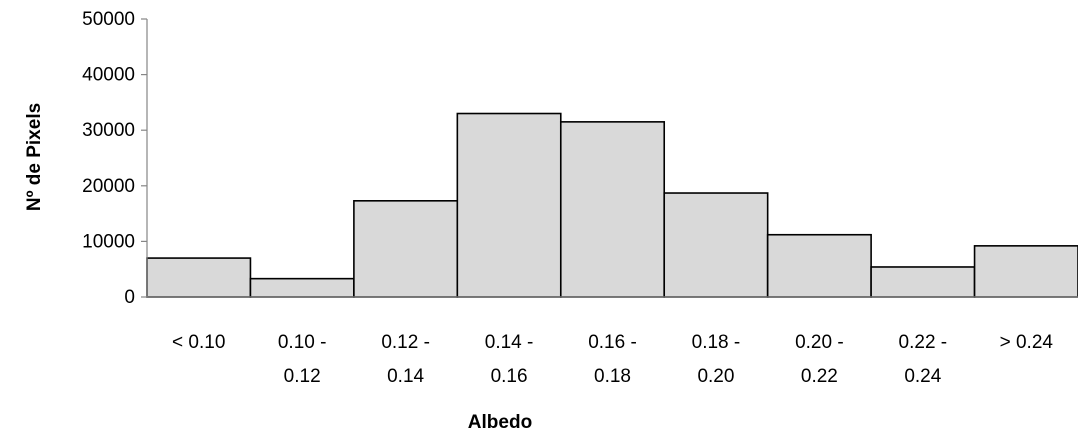 This screenshot has width=1078, height=436. Describe the element at coordinates (108, 158) in the screenshot. I see `y-tick-labels: 0 10000 20000 30000 40000 50000` at that location.